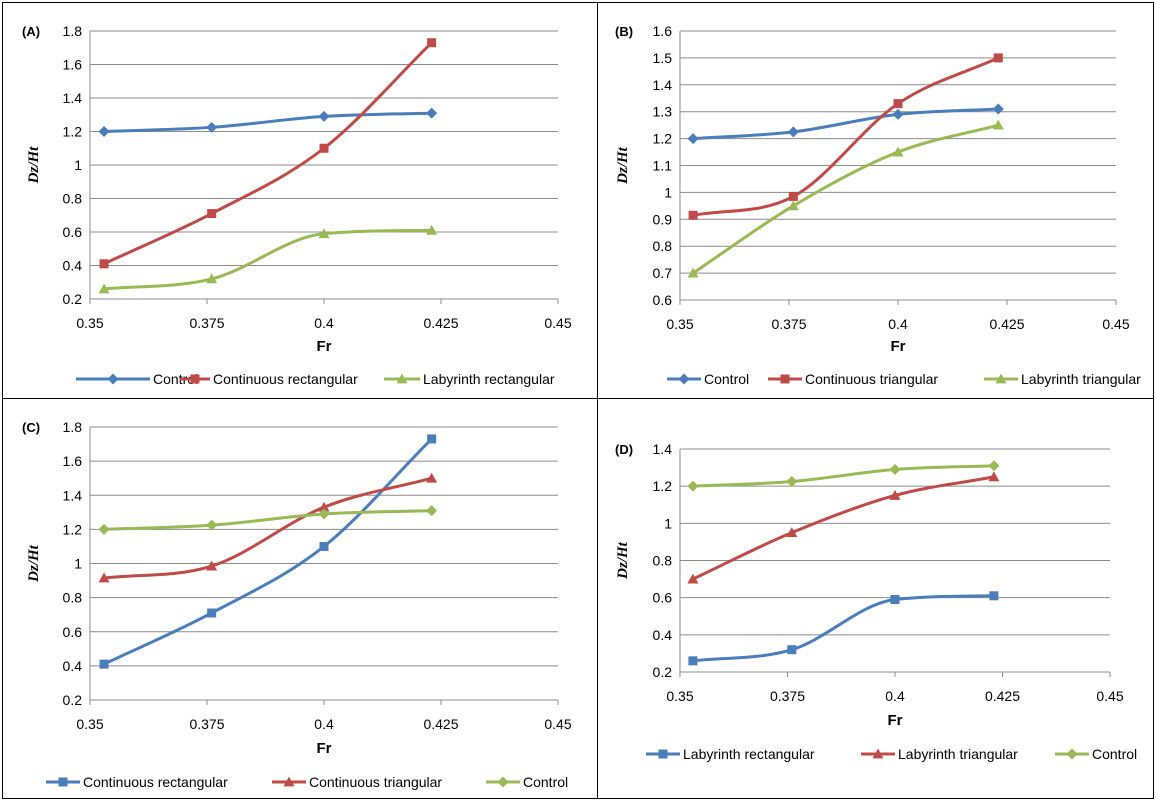  Describe the element at coordinates (195, 379) in the screenshot. I see `legend-marker-continuous-rectangular` at that location.